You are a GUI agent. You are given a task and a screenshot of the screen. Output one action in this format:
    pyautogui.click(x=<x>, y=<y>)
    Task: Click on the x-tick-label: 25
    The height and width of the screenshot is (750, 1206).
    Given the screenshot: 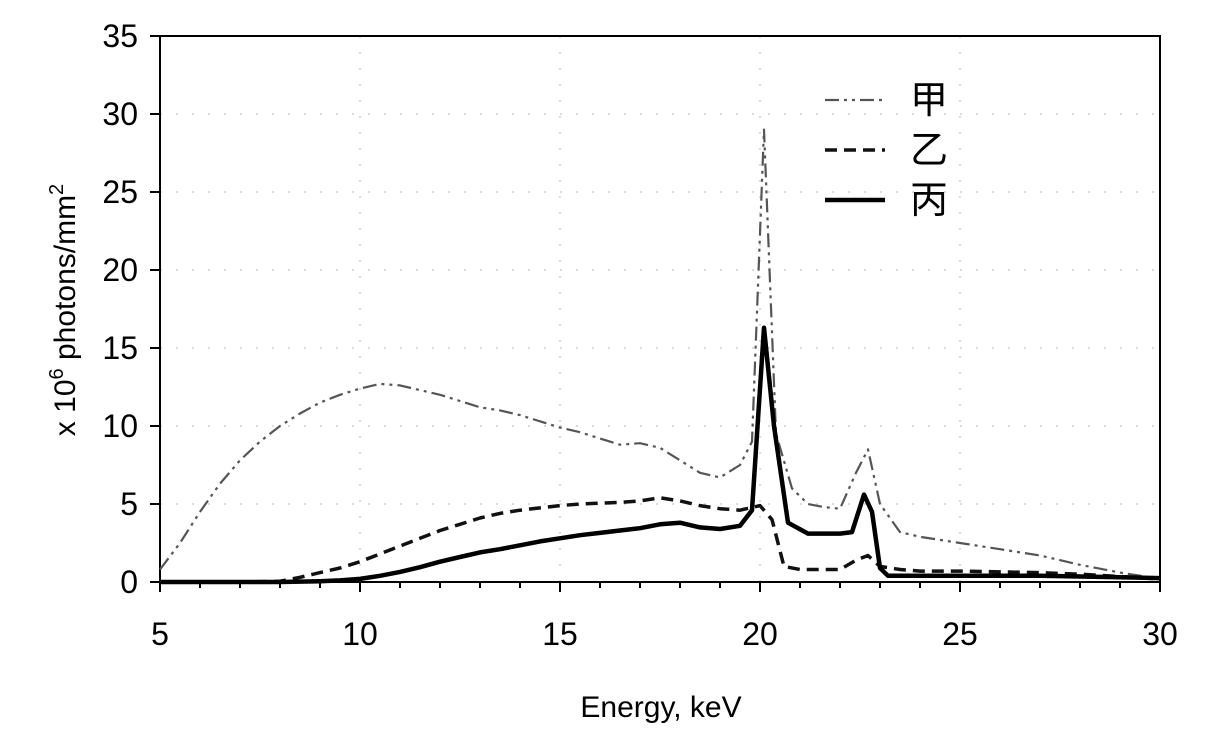 What is the action you would take?
    pyautogui.click(x=960, y=634)
    